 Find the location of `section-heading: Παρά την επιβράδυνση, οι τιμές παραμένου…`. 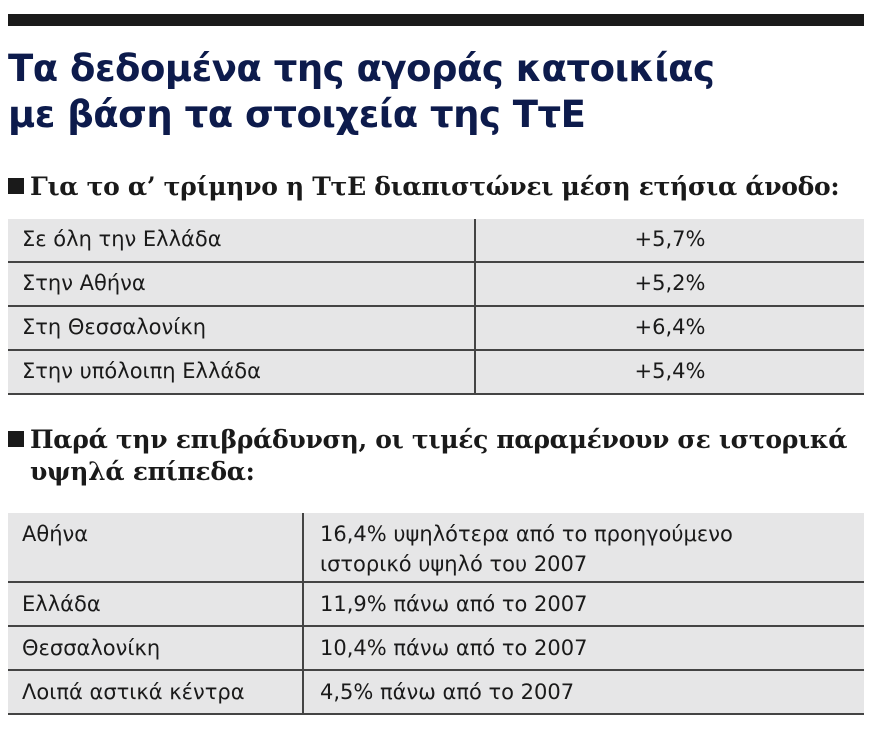

section-heading: Παρά την επιβράδυνση, οι τιμές παραμένου… is located at coordinates (428, 456).